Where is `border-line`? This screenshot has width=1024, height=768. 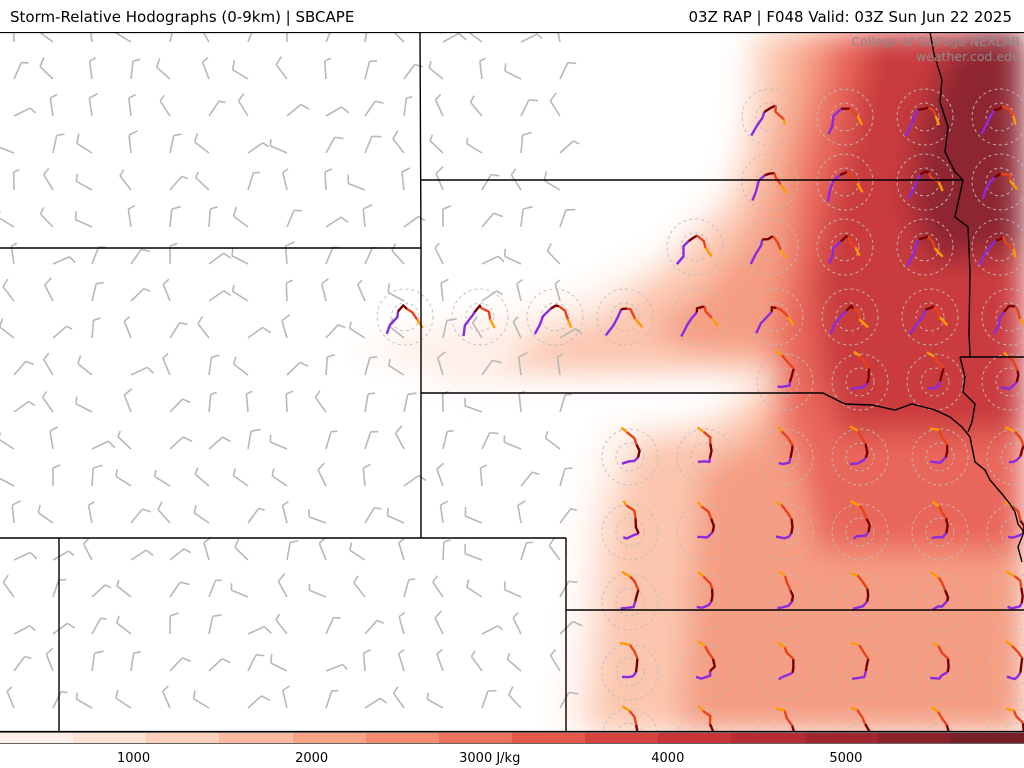
border-line is located at coordinates (420, 140).